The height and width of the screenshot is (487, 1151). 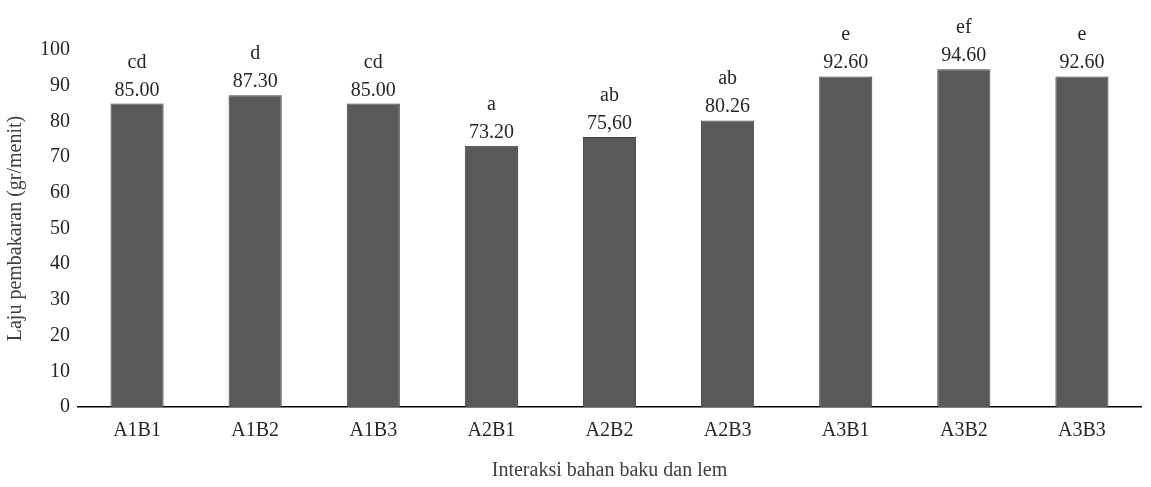 What do you see at coordinates (60, 83) in the screenshot?
I see `y-tick-label: 90` at bounding box center [60, 83].